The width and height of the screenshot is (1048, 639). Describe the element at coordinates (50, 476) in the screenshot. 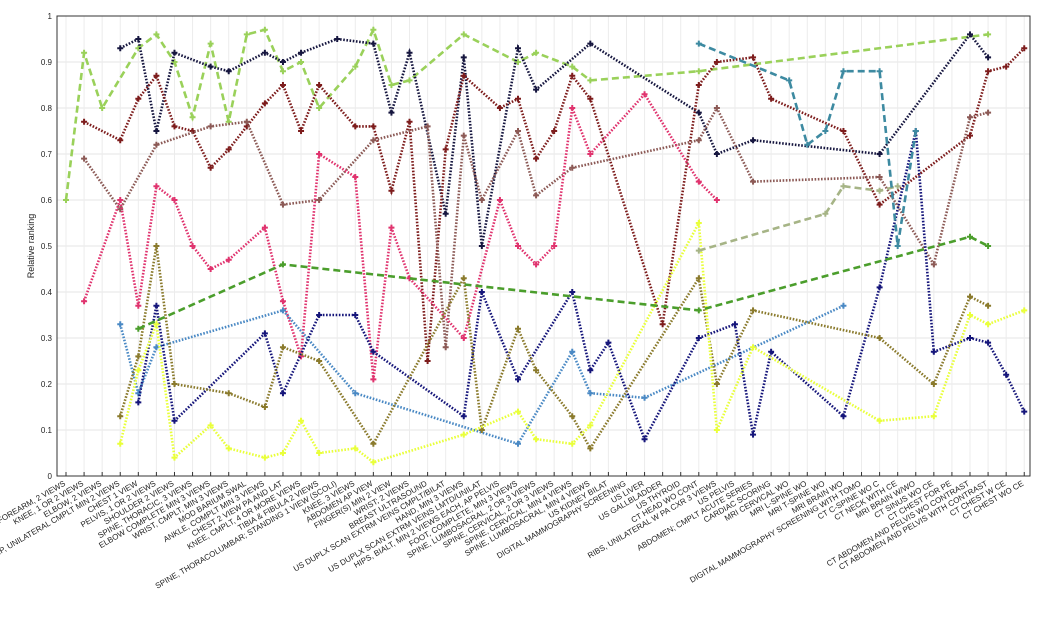

I see `y-tick-label: 0` at that location.